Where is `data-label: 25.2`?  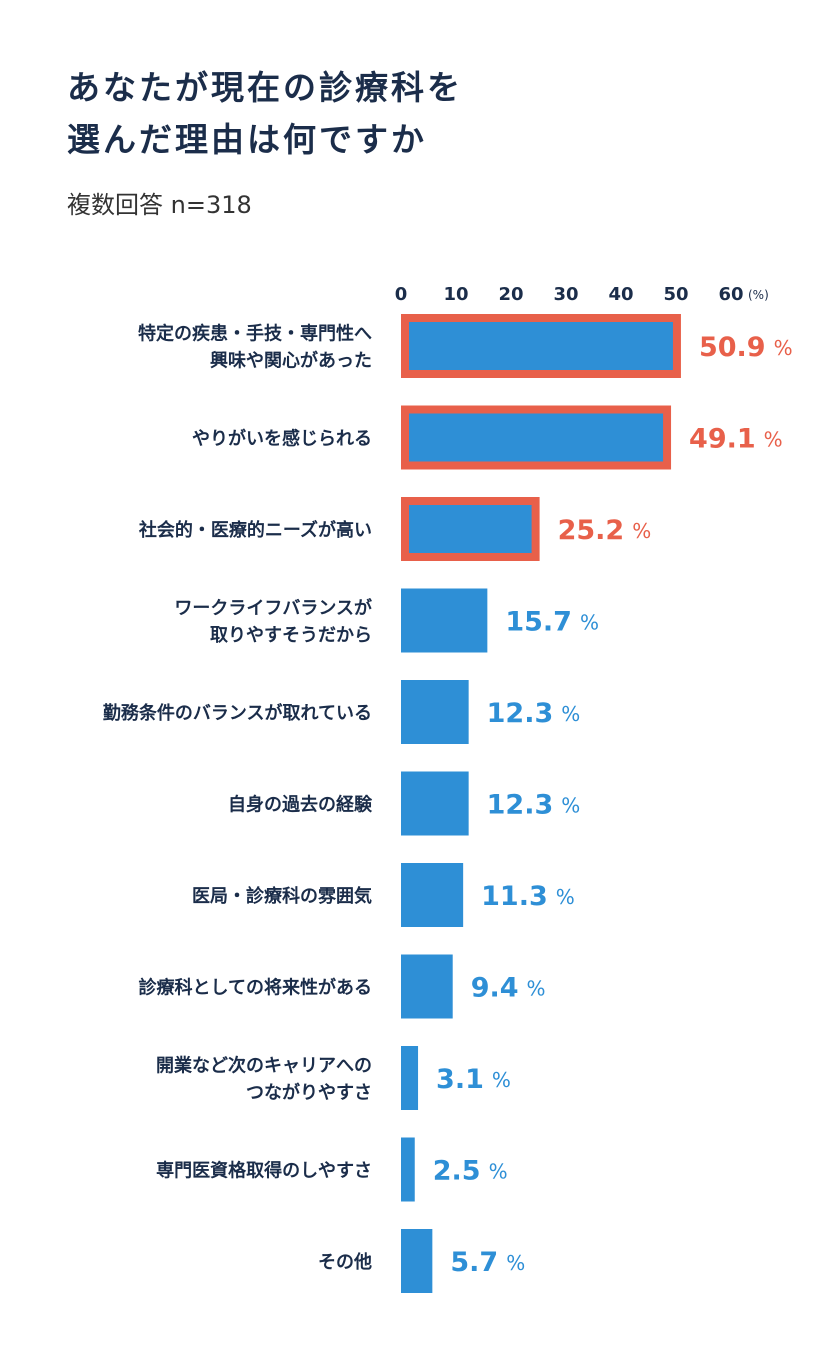 data-label: 25.2 is located at coordinates (591, 530).